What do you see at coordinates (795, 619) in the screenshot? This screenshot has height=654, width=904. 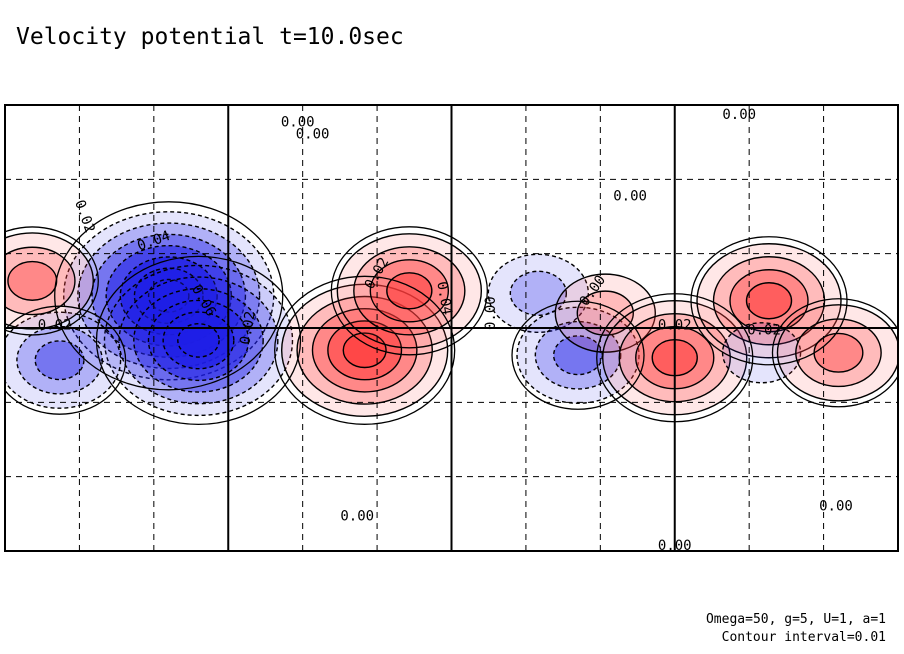 I see `parameters-note: Omega=50, g=5, U=1, a=1` at bounding box center [795, 619].